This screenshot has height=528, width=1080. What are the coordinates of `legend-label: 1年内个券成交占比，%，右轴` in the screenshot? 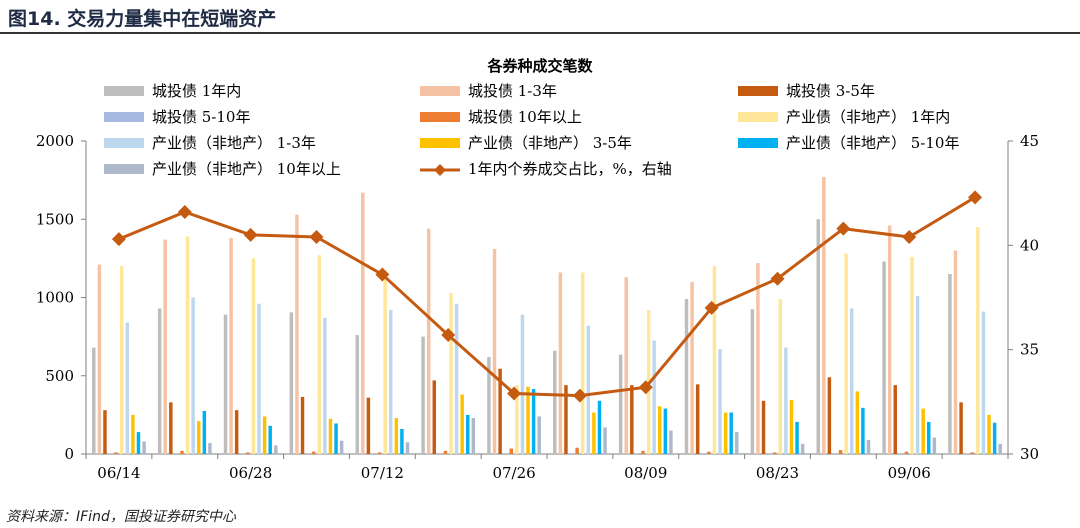 It's located at (570, 169).